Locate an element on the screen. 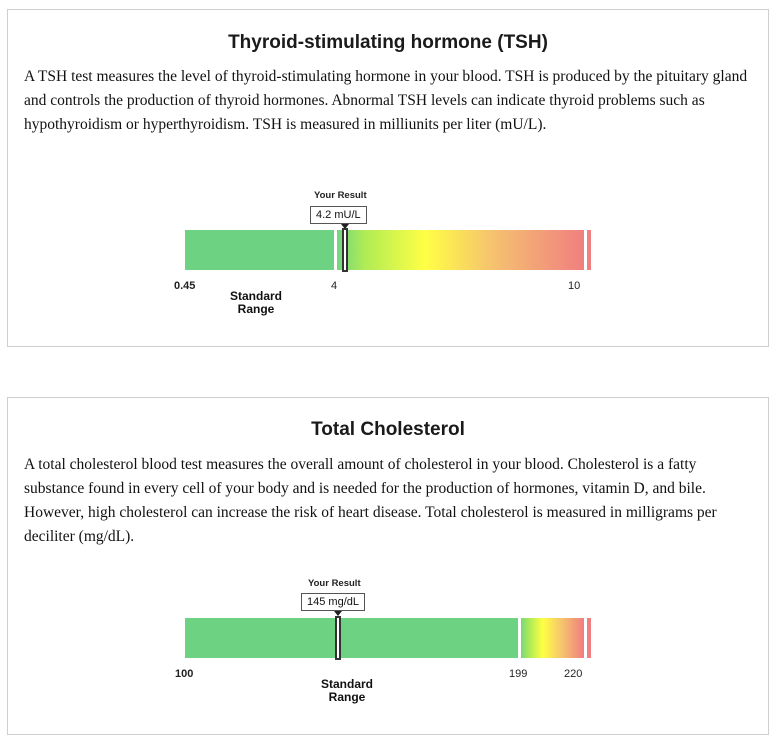  tsh-range-bar is located at coordinates (388, 250).